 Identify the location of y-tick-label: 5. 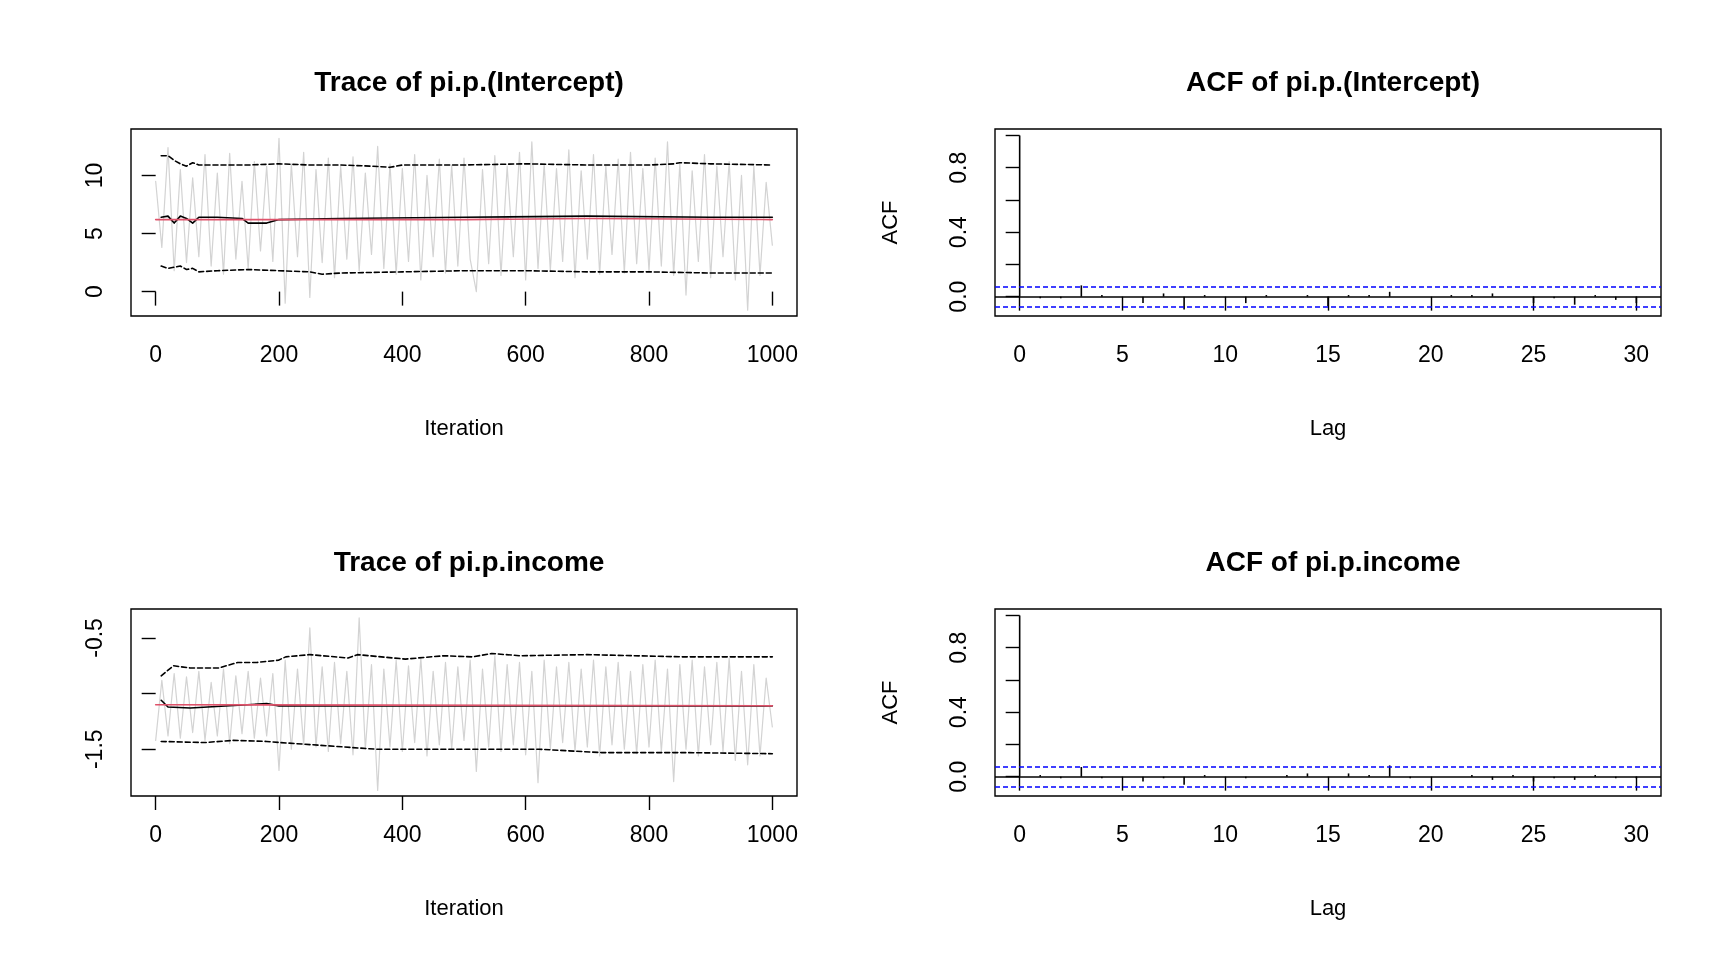
(93, 233).